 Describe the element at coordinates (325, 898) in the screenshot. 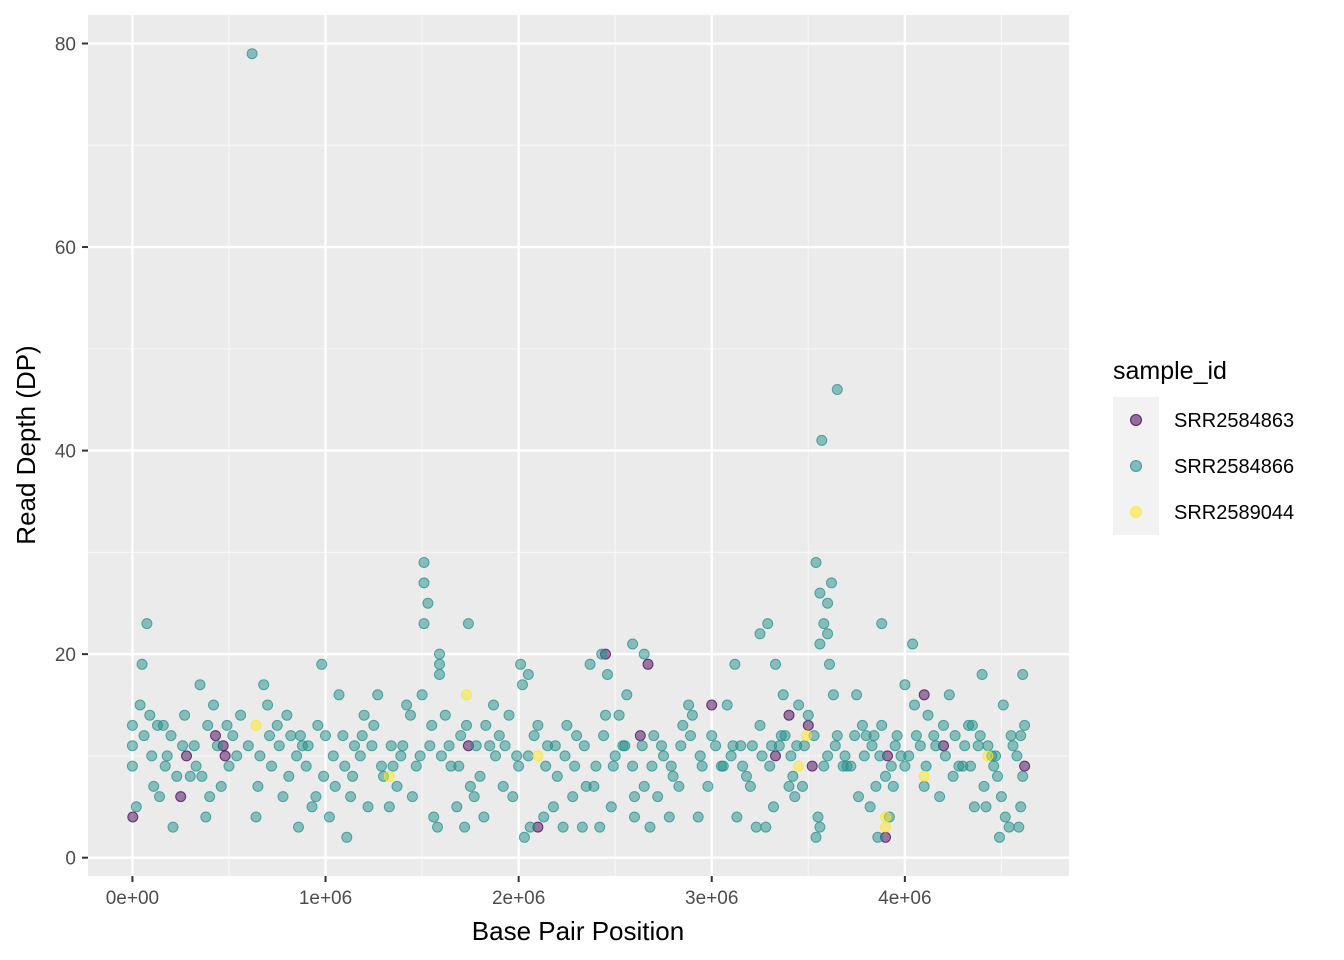

I see `x-tick-label: 1e+06` at that location.